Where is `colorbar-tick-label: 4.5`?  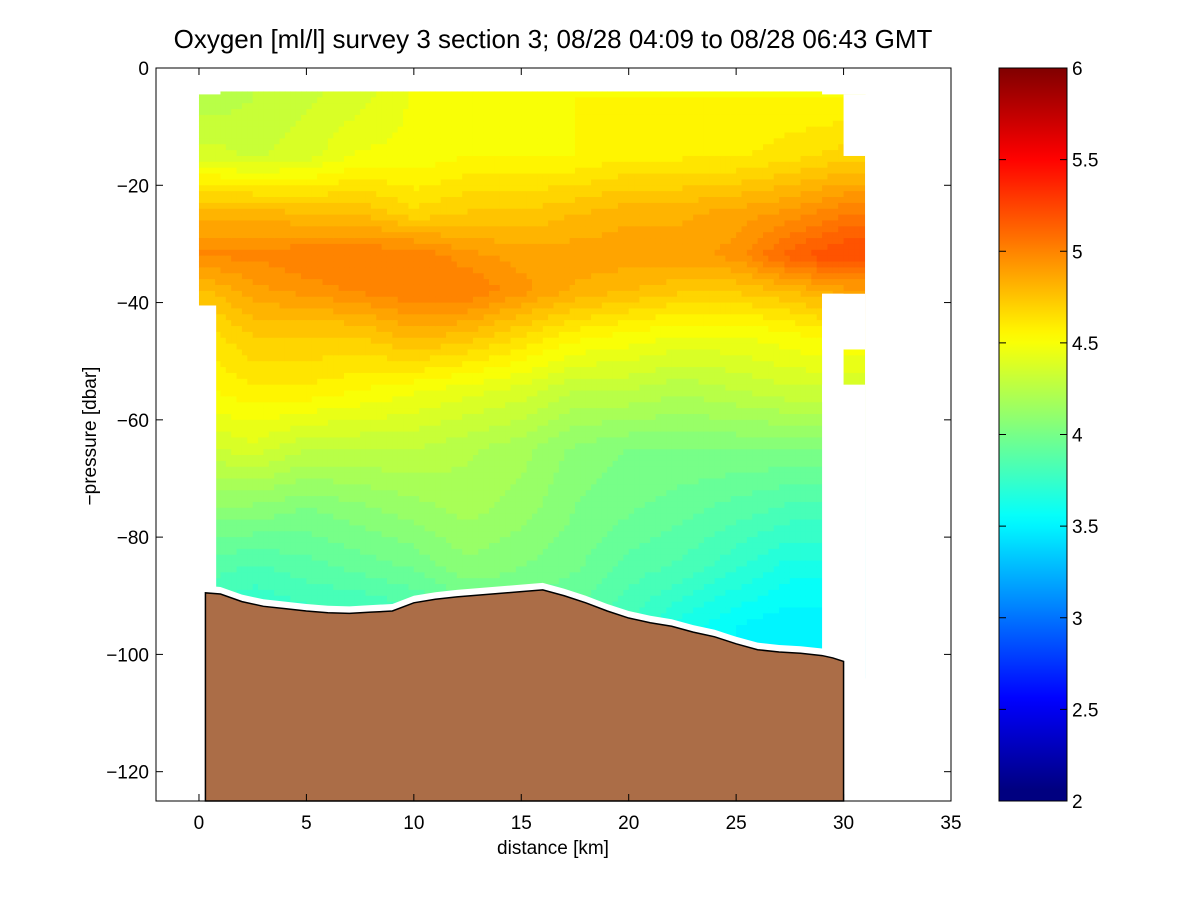
colorbar-tick-label: 4.5 is located at coordinates (1085, 344).